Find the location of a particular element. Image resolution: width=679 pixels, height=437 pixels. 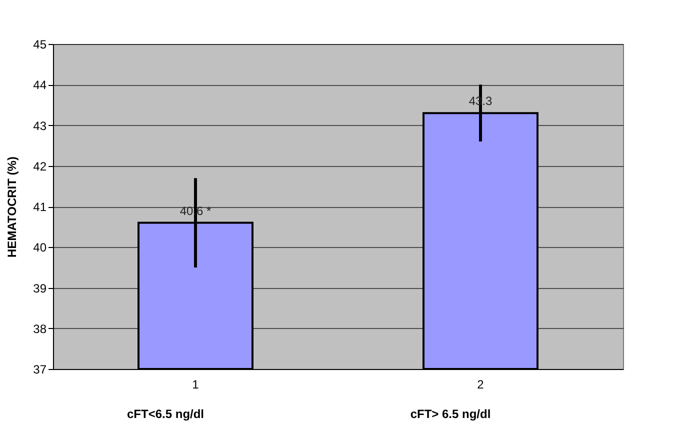

text: cFT<6.5 ng/dl is located at coordinates (165, 414).